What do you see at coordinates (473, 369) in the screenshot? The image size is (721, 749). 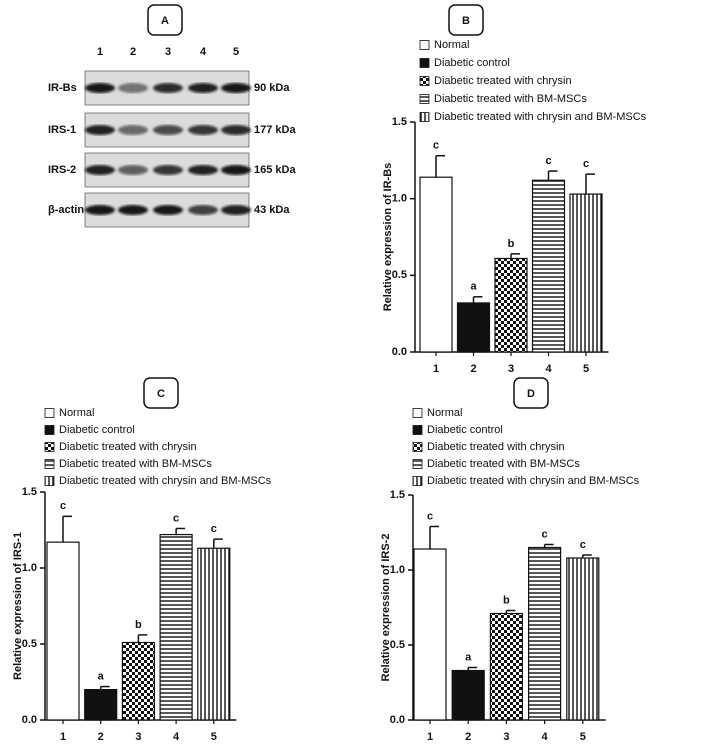 I see `x-tick-label: 2` at bounding box center [473, 369].